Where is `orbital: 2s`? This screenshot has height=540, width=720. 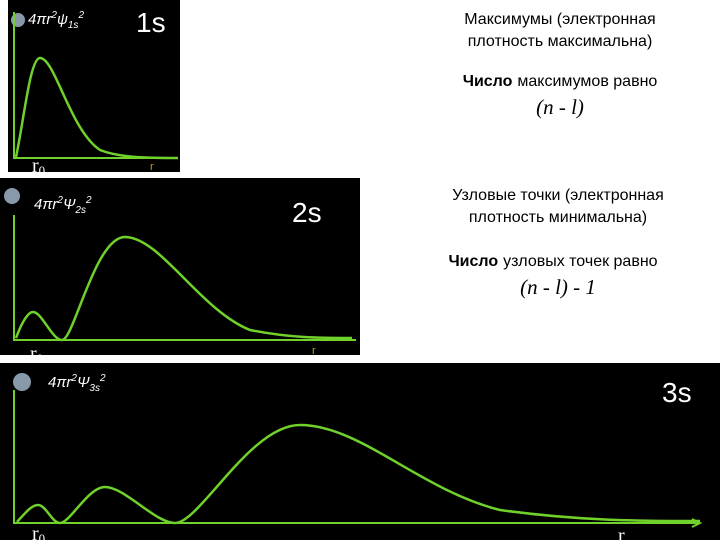 orbital: 2s is located at coordinates (307, 212).